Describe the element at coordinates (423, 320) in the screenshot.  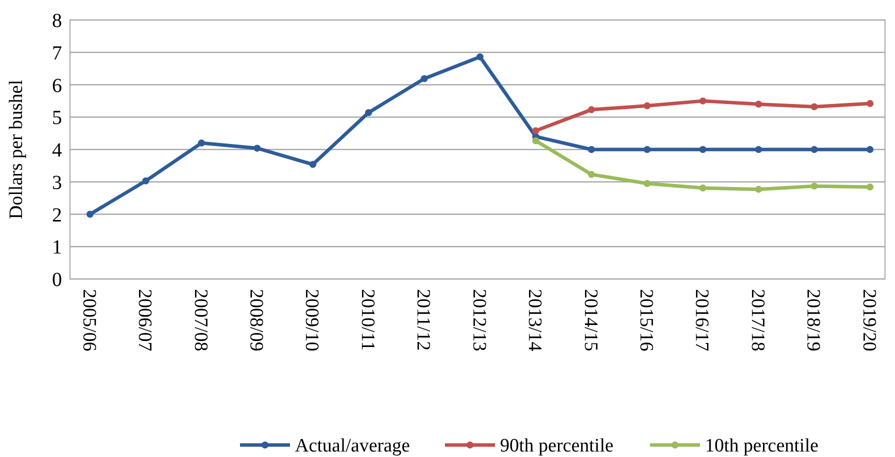
I see `x-tick-label: 2011/12` at that location.